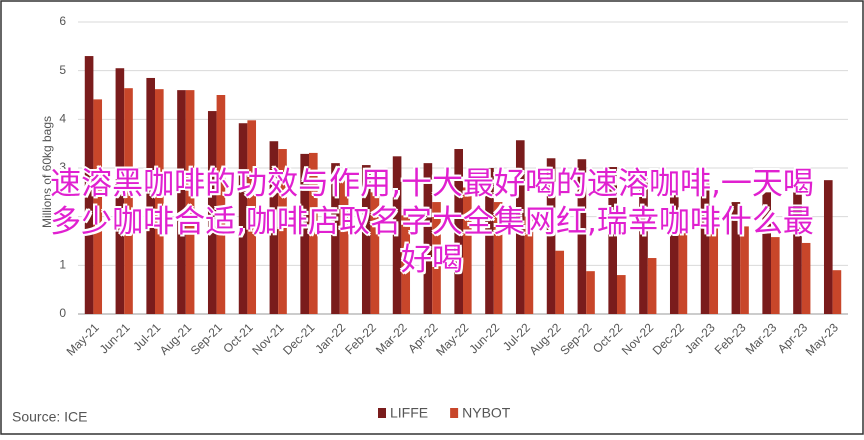  Describe the element at coordinates (637, 338) in the screenshot. I see `x-tick-label: Nov-22` at that location.